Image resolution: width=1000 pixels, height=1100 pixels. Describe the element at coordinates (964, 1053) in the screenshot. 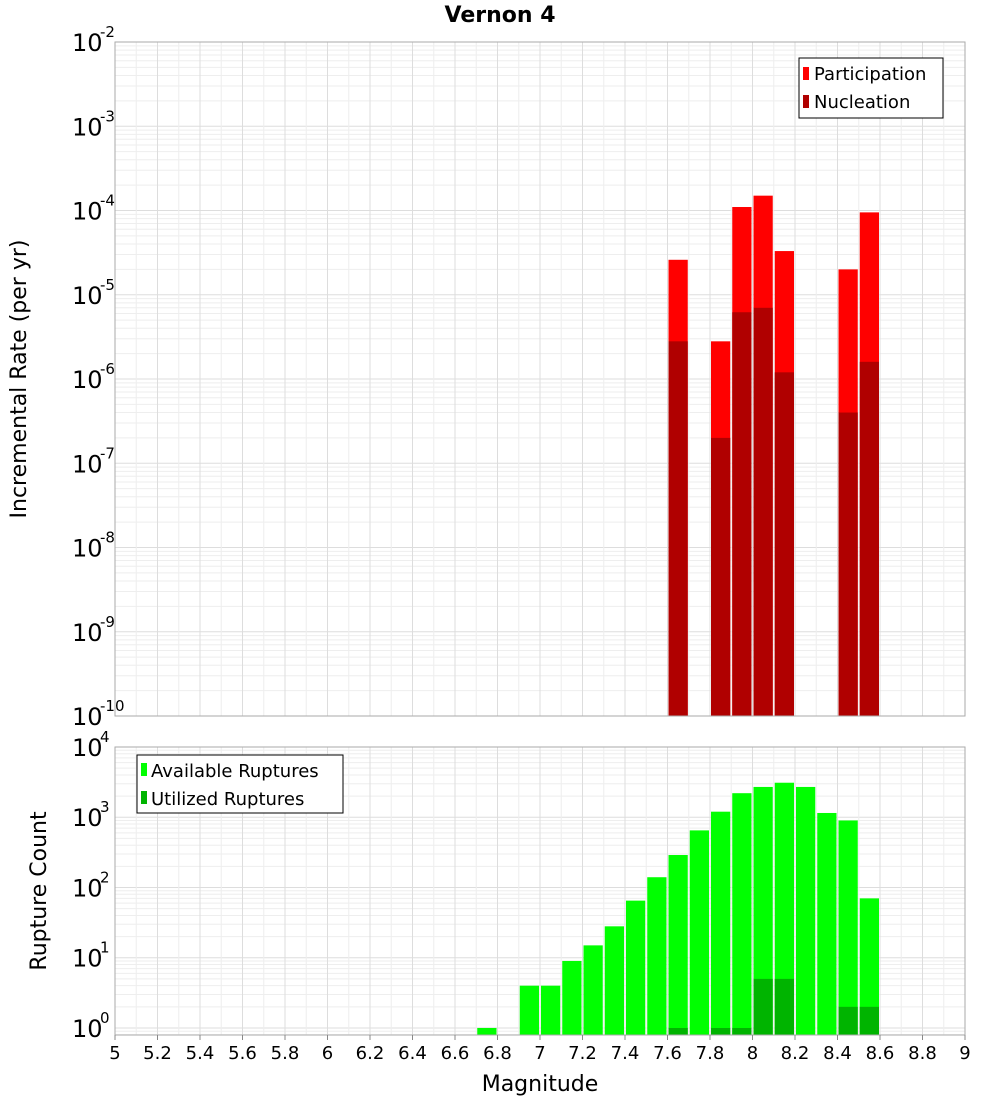

I see `x-tick-label: 9` at that location.